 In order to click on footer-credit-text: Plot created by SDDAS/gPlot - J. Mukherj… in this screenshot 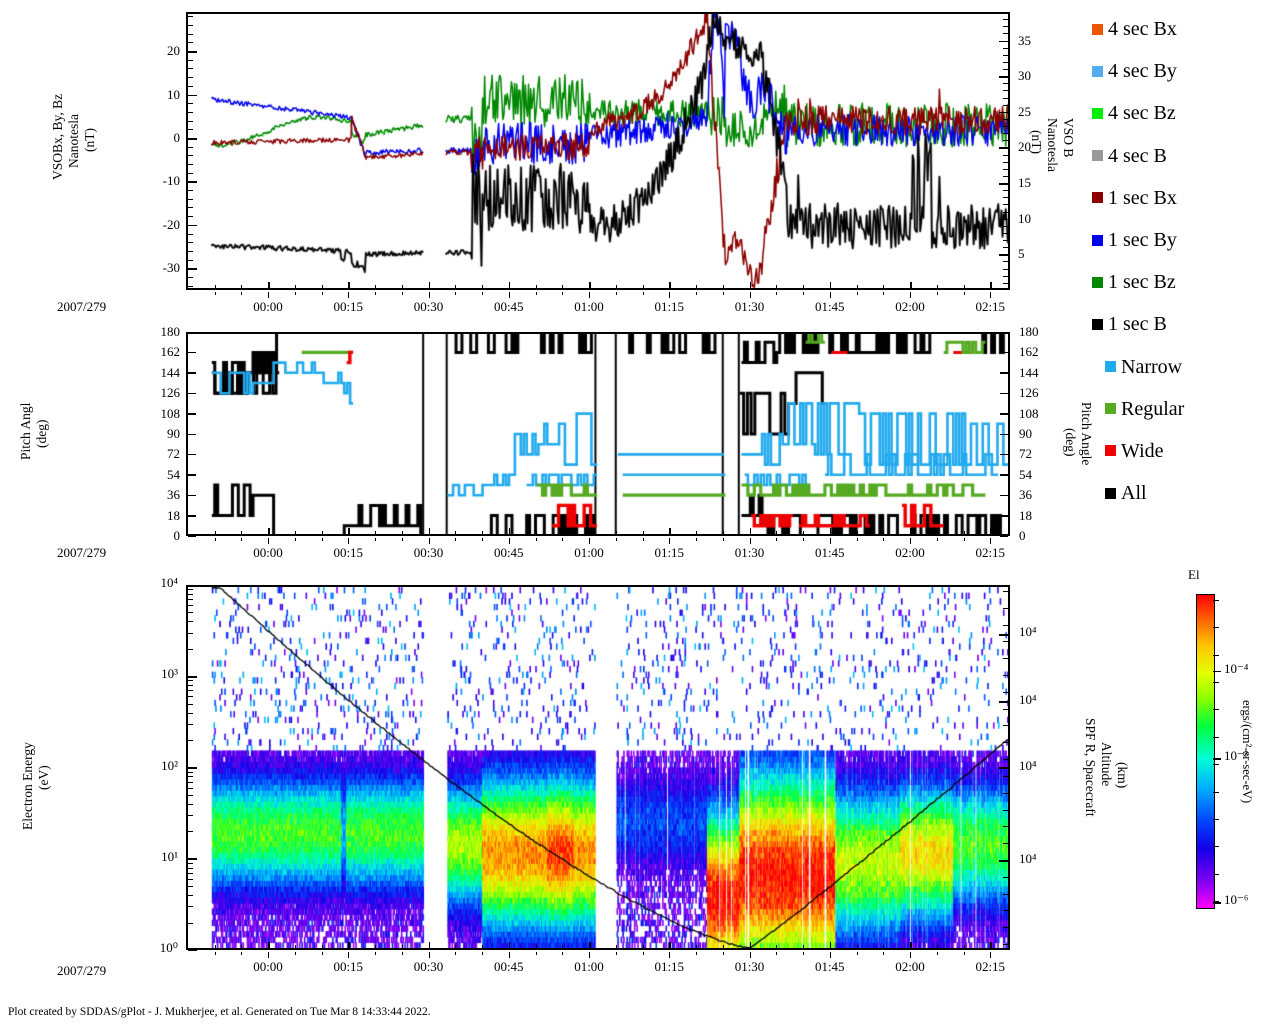, I will do `click(219, 1012)`.